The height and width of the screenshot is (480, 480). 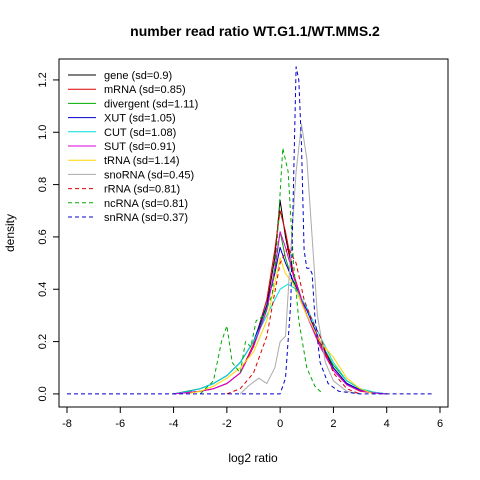 What do you see at coordinates (120, 424) in the screenshot?
I see `x-tick-label: -6` at bounding box center [120, 424].